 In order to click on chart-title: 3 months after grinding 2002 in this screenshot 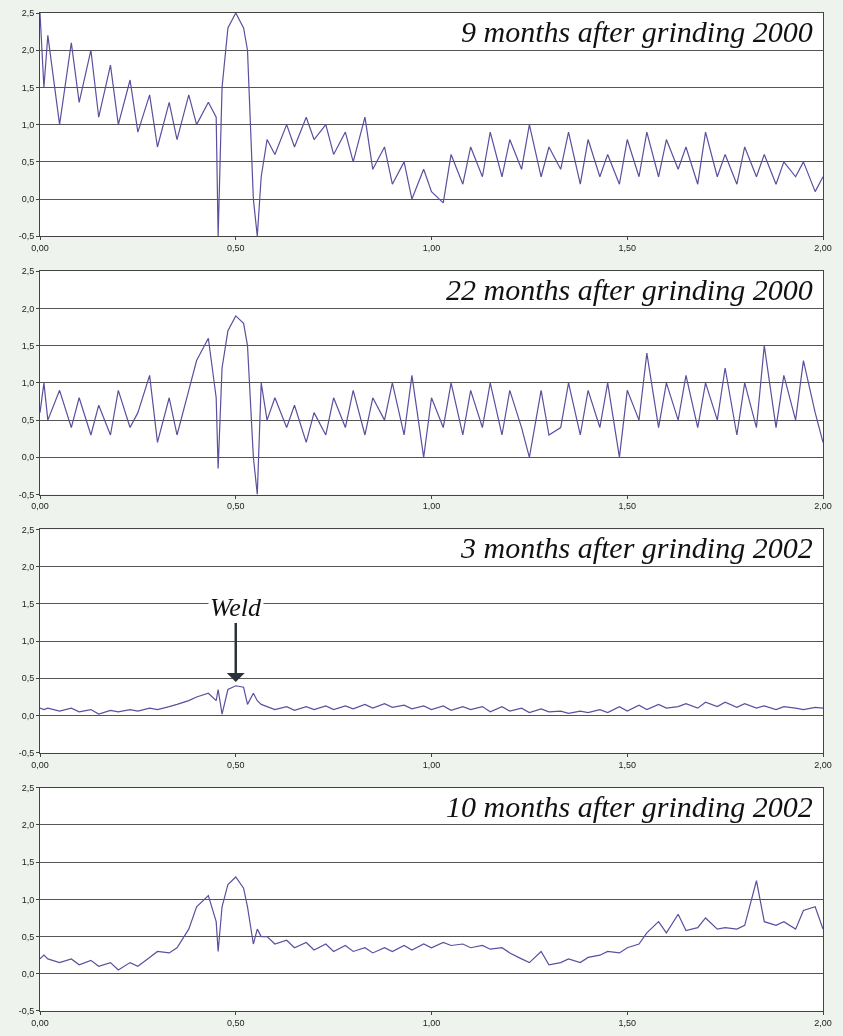, I will do `click(636, 547)`.